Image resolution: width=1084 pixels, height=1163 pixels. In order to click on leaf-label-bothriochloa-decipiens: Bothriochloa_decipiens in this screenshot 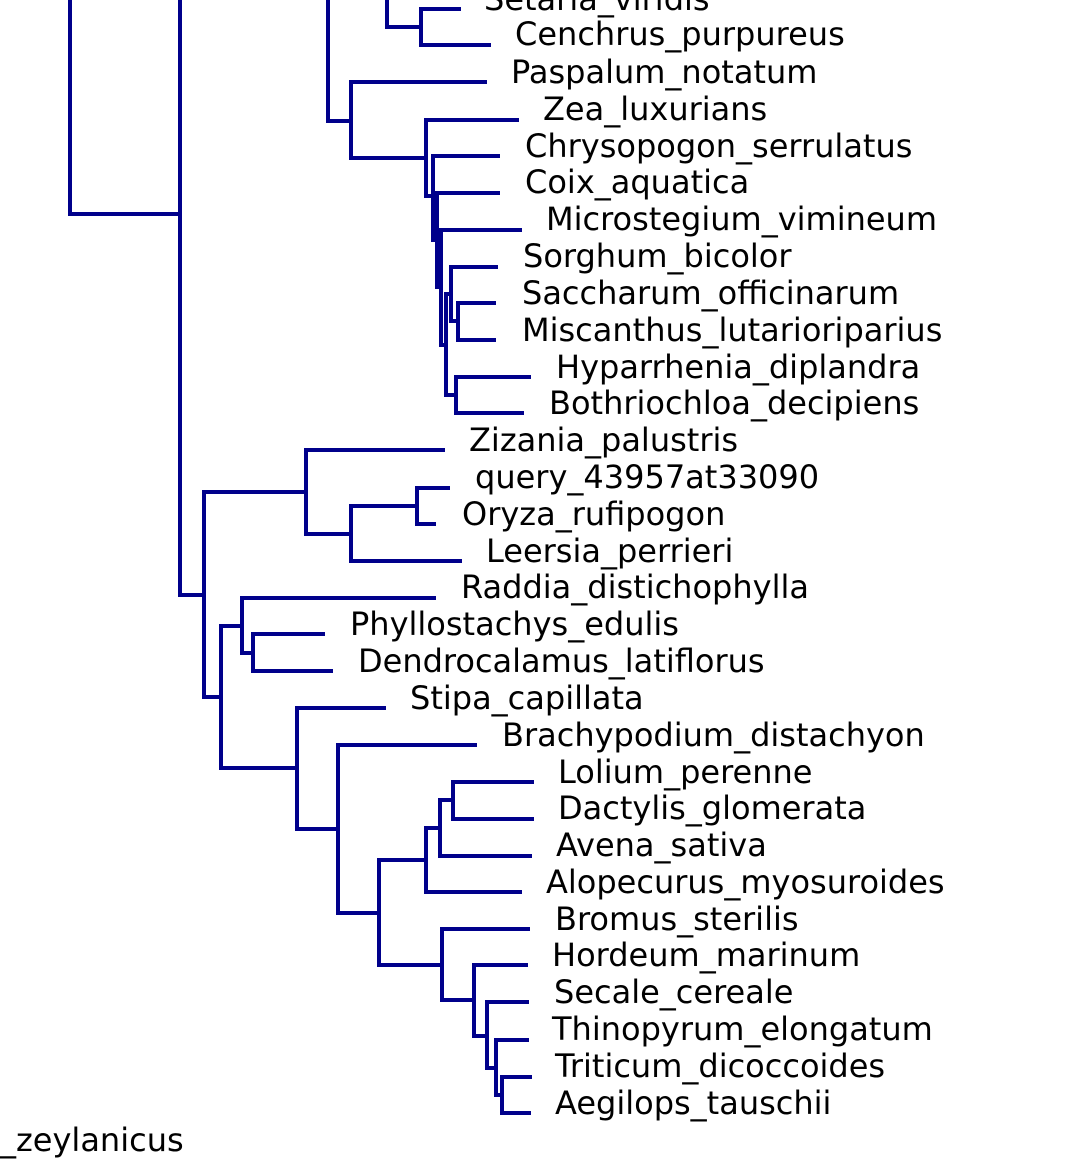, I will do `click(734, 403)`.